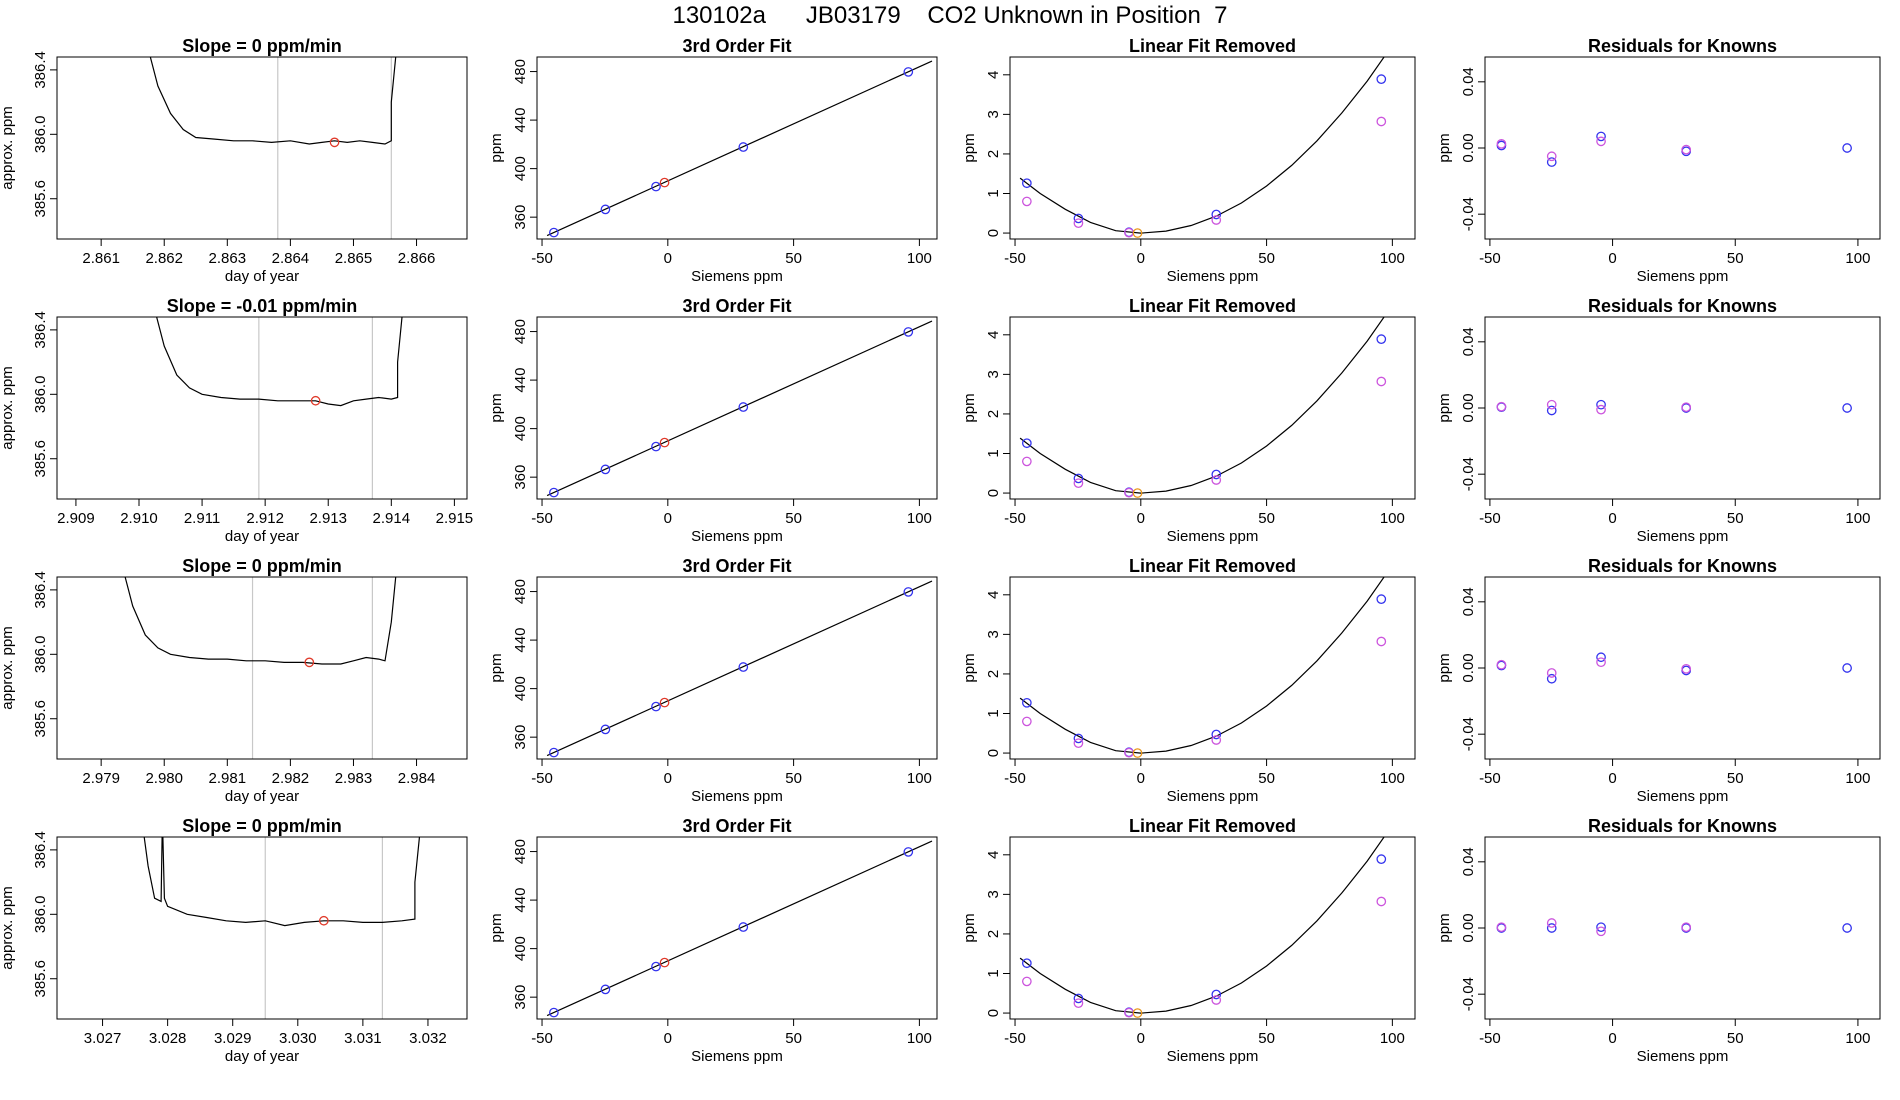 Image resolution: width=1900 pixels, height=1100 pixels. I want to click on x-tick-label: 2.914, so click(392, 518).